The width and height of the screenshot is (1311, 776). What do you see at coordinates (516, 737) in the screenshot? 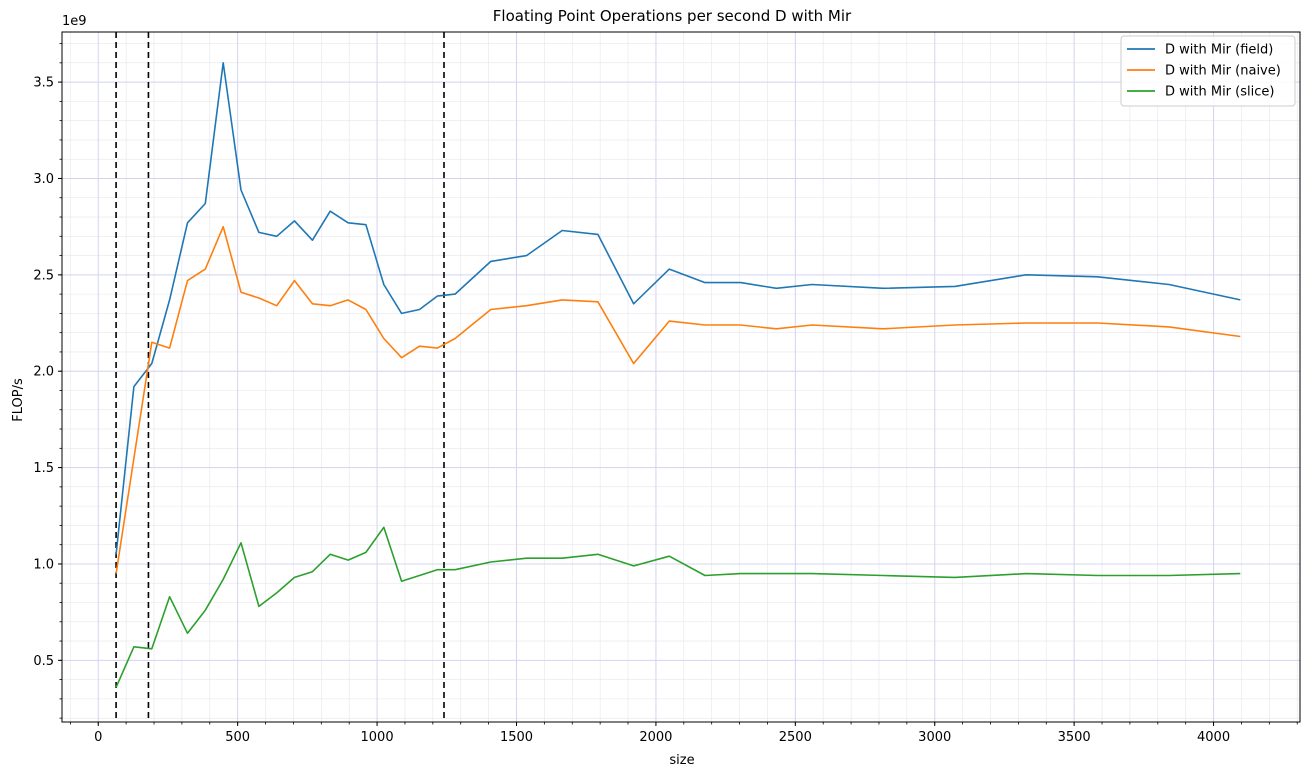
I see `x-tick-label: 1500` at bounding box center [516, 737].